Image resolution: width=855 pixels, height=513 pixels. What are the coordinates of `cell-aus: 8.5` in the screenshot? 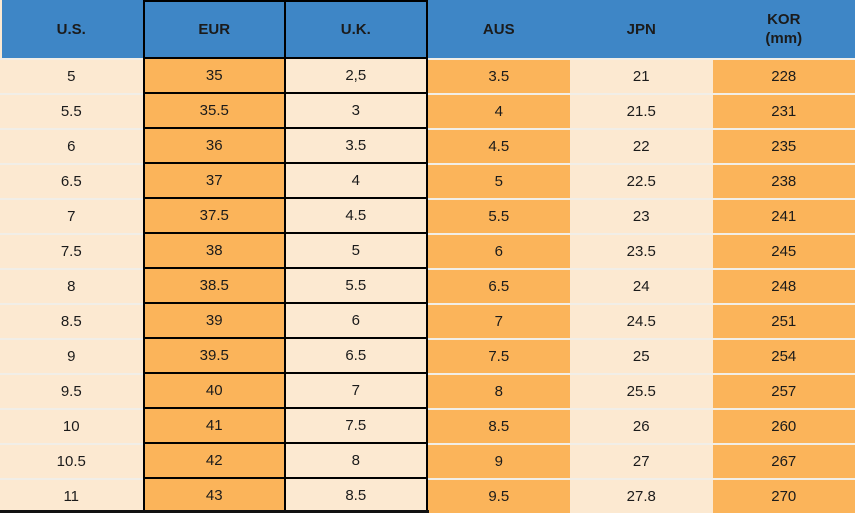 It's located at (498, 425).